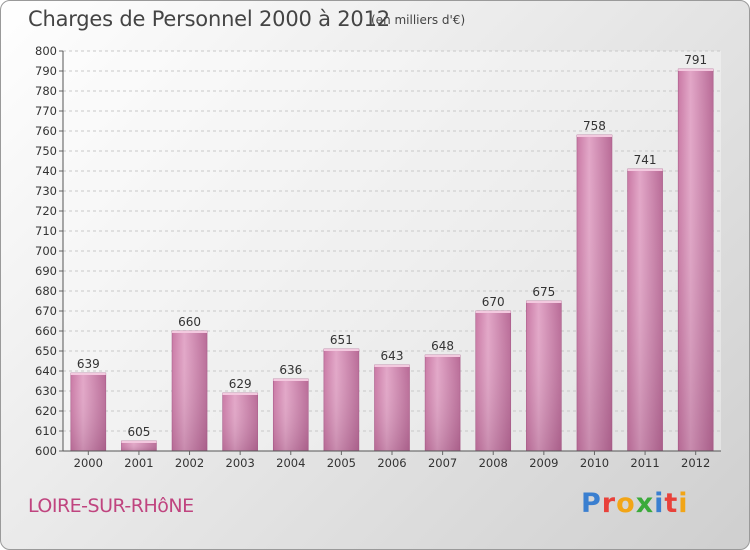  What do you see at coordinates (46, 71) in the screenshot?
I see `y-tick-label: 790` at bounding box center [46, 71].